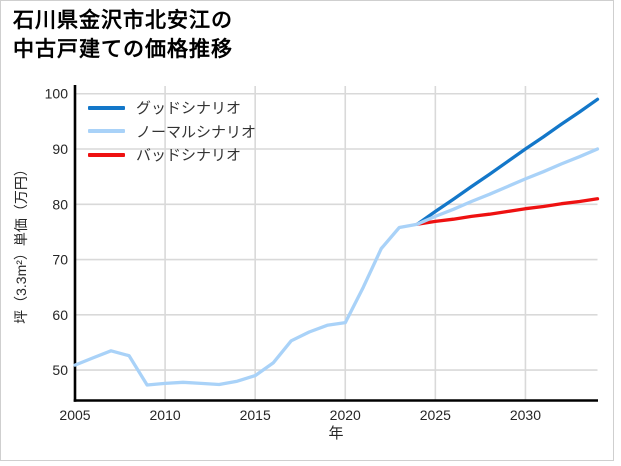  I want to click on legend-item-good: グッドシナリオ, so click(172, 108).